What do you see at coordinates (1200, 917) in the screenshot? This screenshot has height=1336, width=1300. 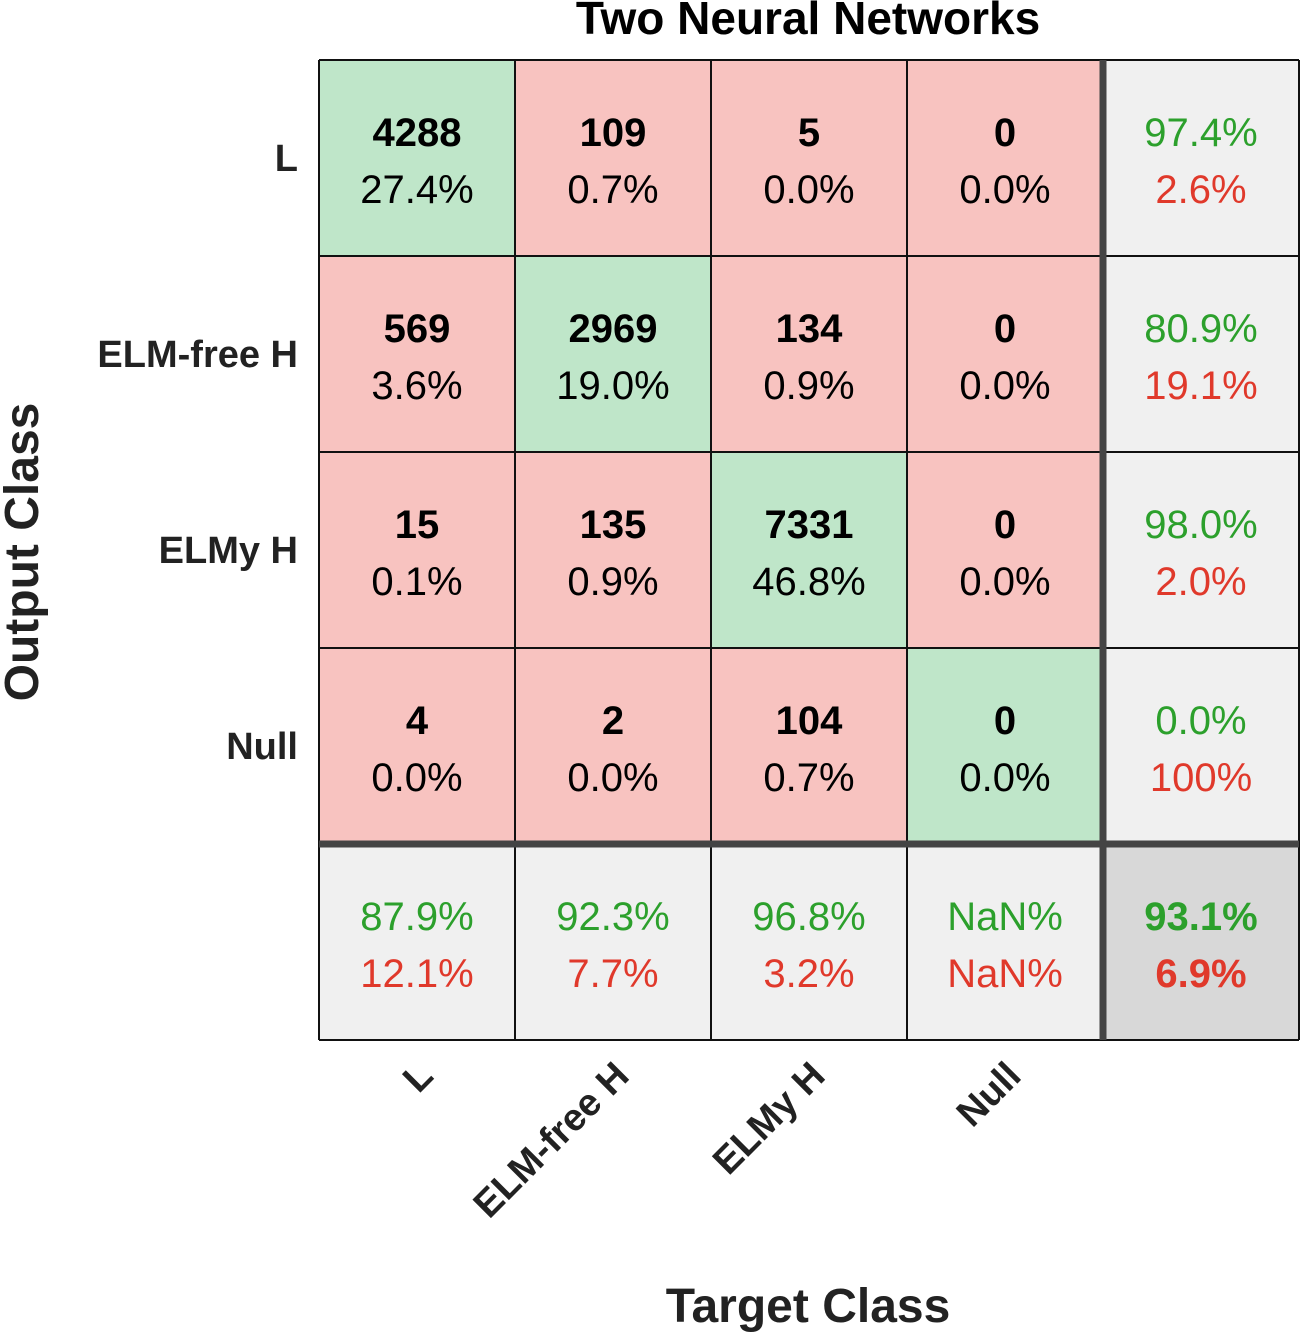 I see `overall-accuracy: 93.1%` at bounding box center [1200, 917].